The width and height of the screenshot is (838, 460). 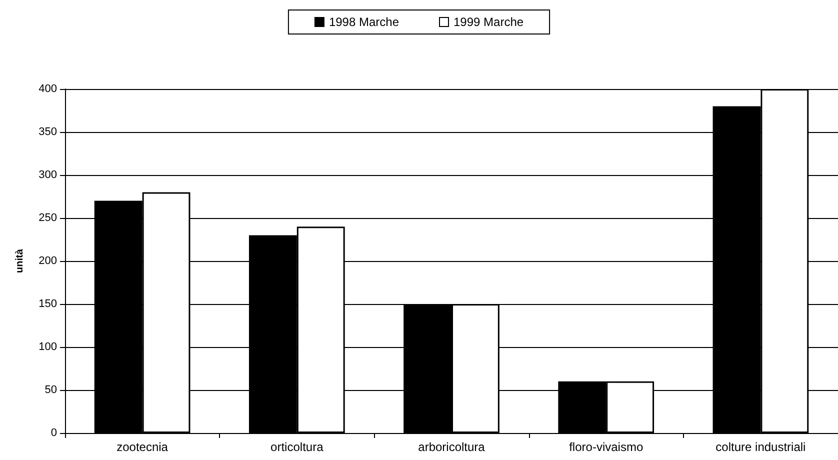 I want to click on y-tick-label: 400, so click(x=47, y=89).